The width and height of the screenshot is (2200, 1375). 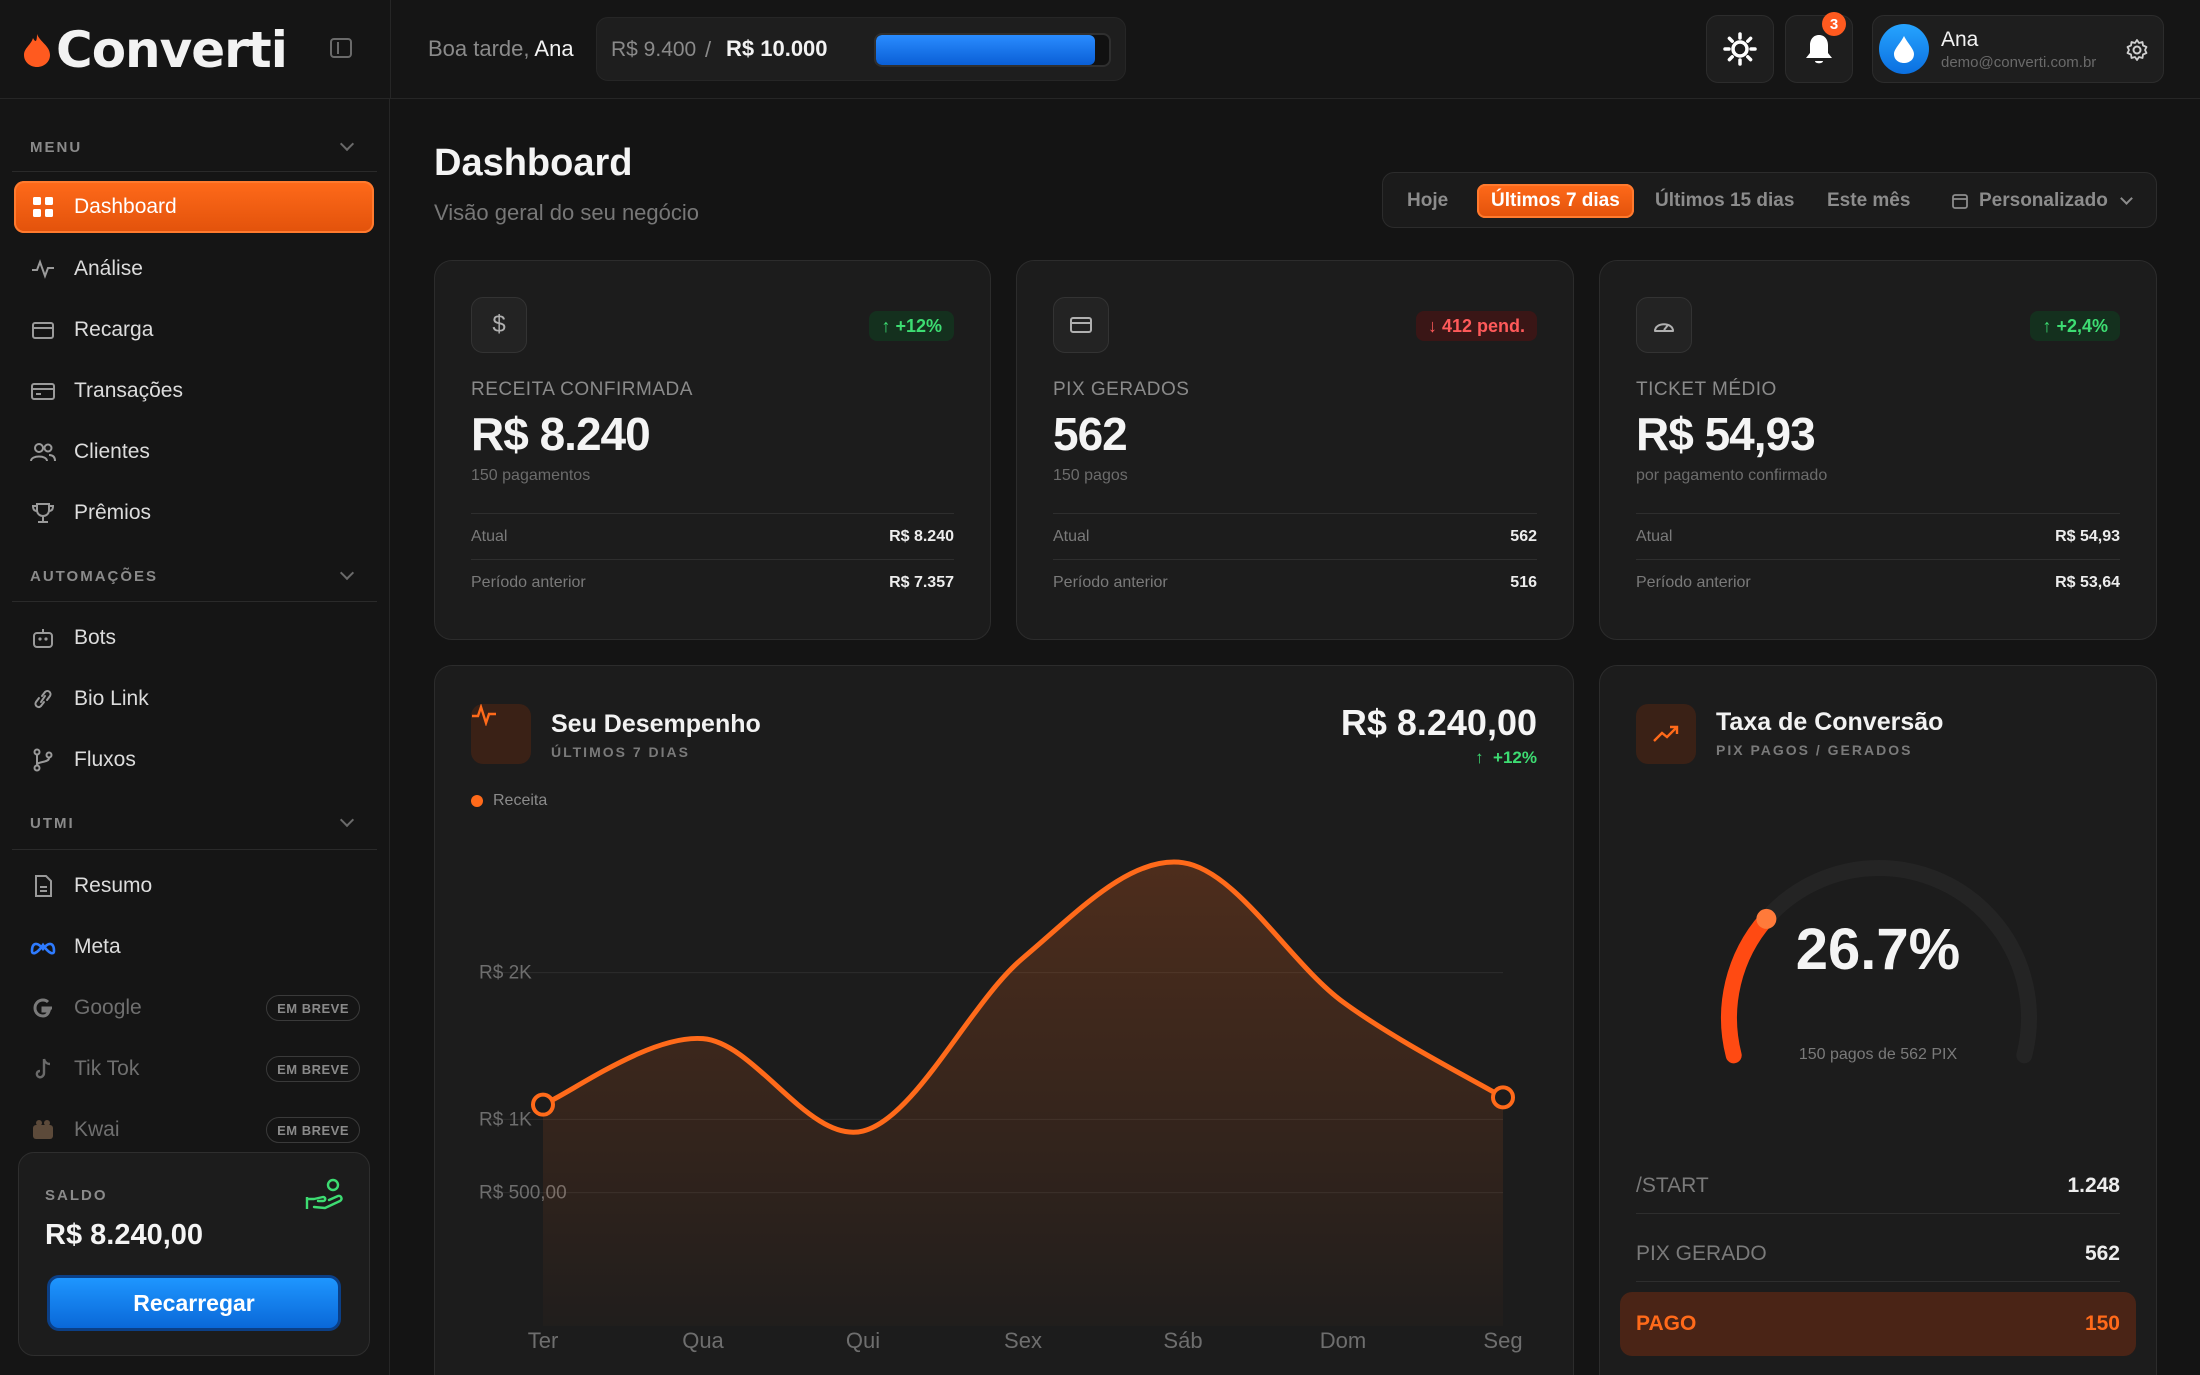 I want to click on notification-badge: 3, so click(x=1834, y=24).